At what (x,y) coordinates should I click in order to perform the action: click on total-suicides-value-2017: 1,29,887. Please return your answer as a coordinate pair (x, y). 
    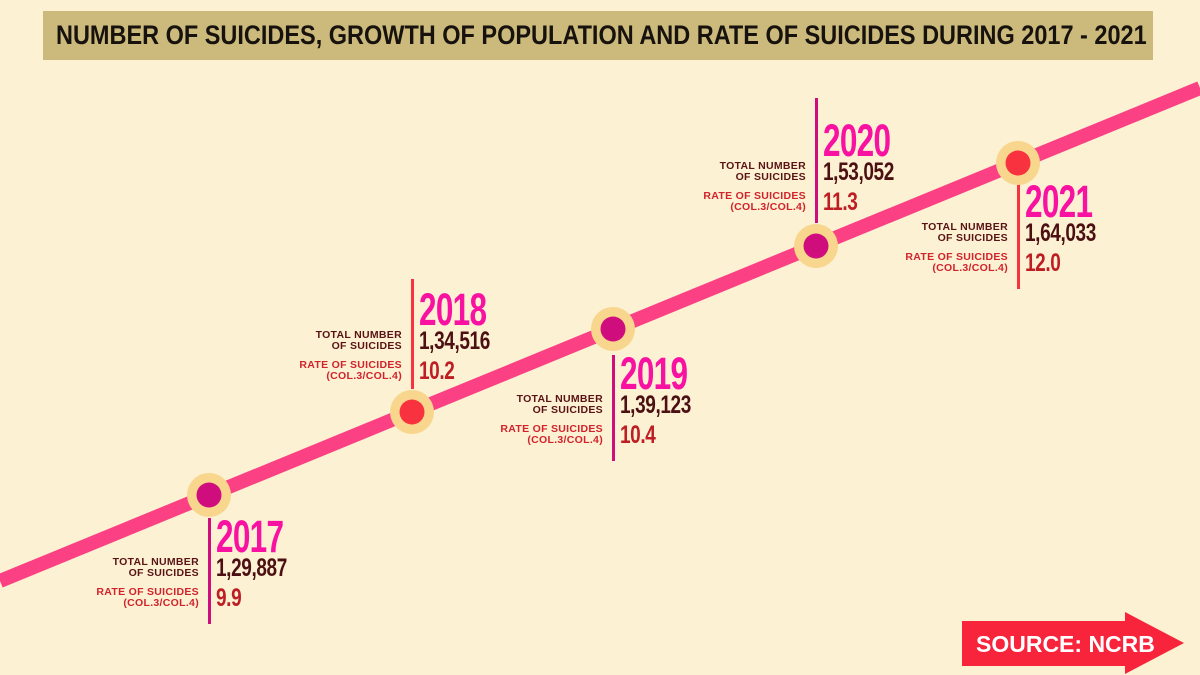
    Looking at the image, I should click on (251, 568).